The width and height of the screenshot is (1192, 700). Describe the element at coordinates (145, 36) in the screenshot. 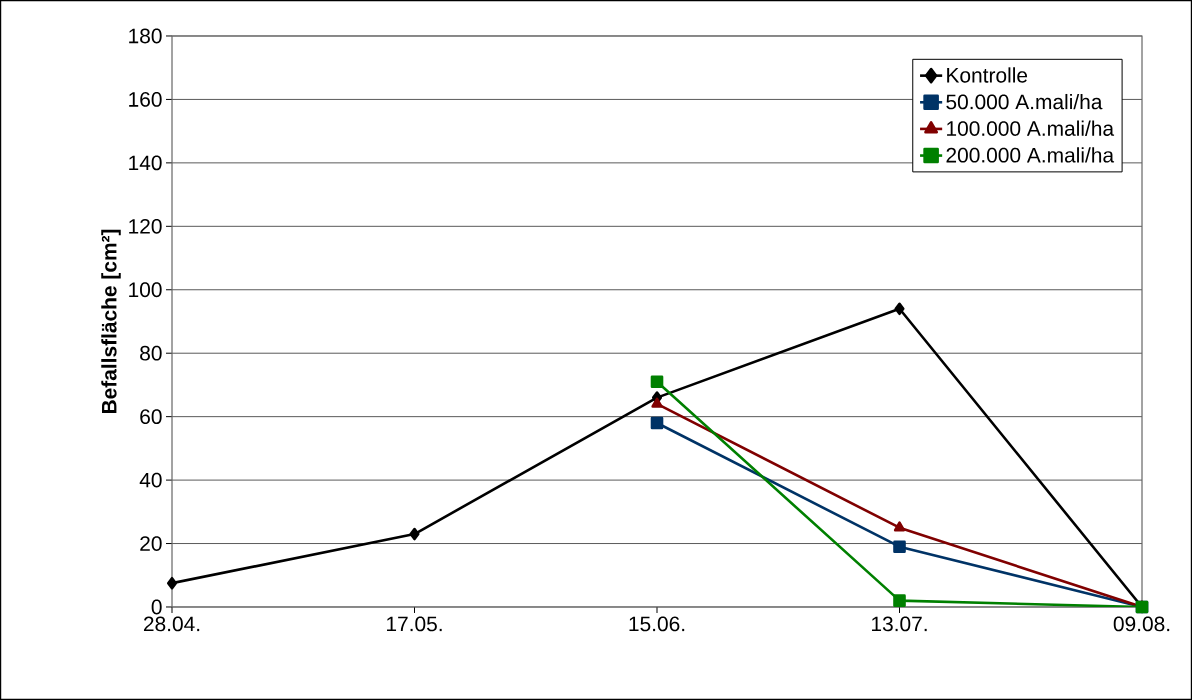

I see `y-tick-label: 180` at that location.